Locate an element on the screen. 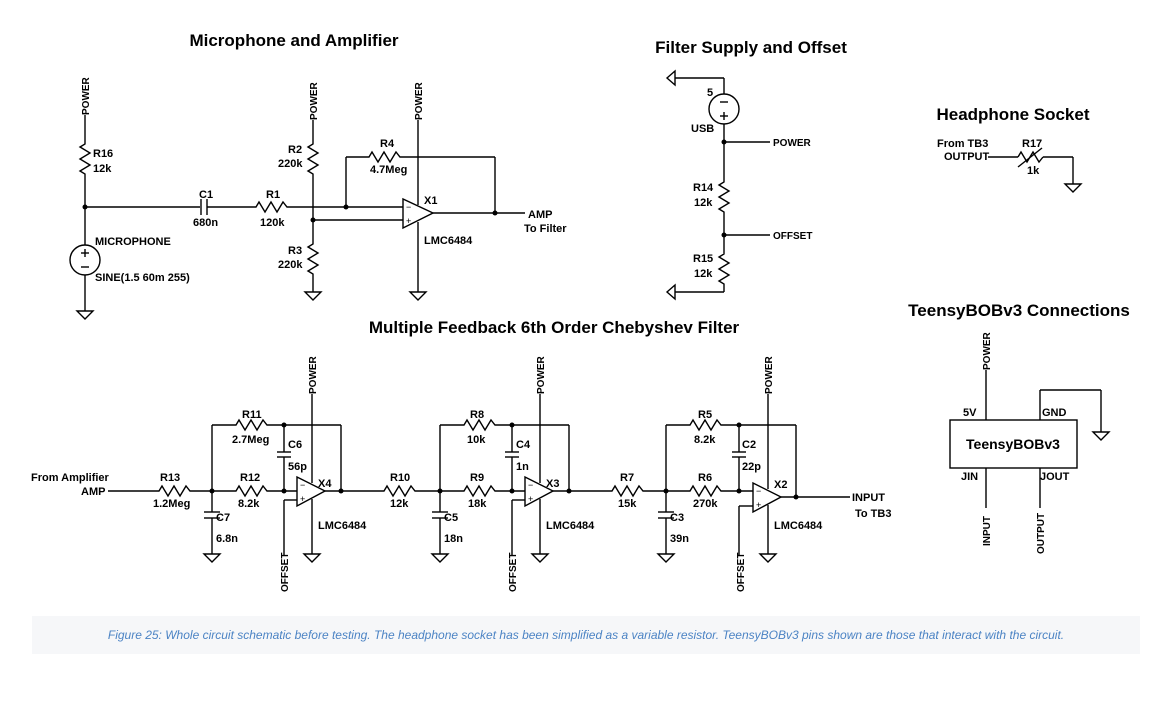 The height and width of the screenshot is (707, 1176). resistor-r9 is located at coordinates (479, 491).